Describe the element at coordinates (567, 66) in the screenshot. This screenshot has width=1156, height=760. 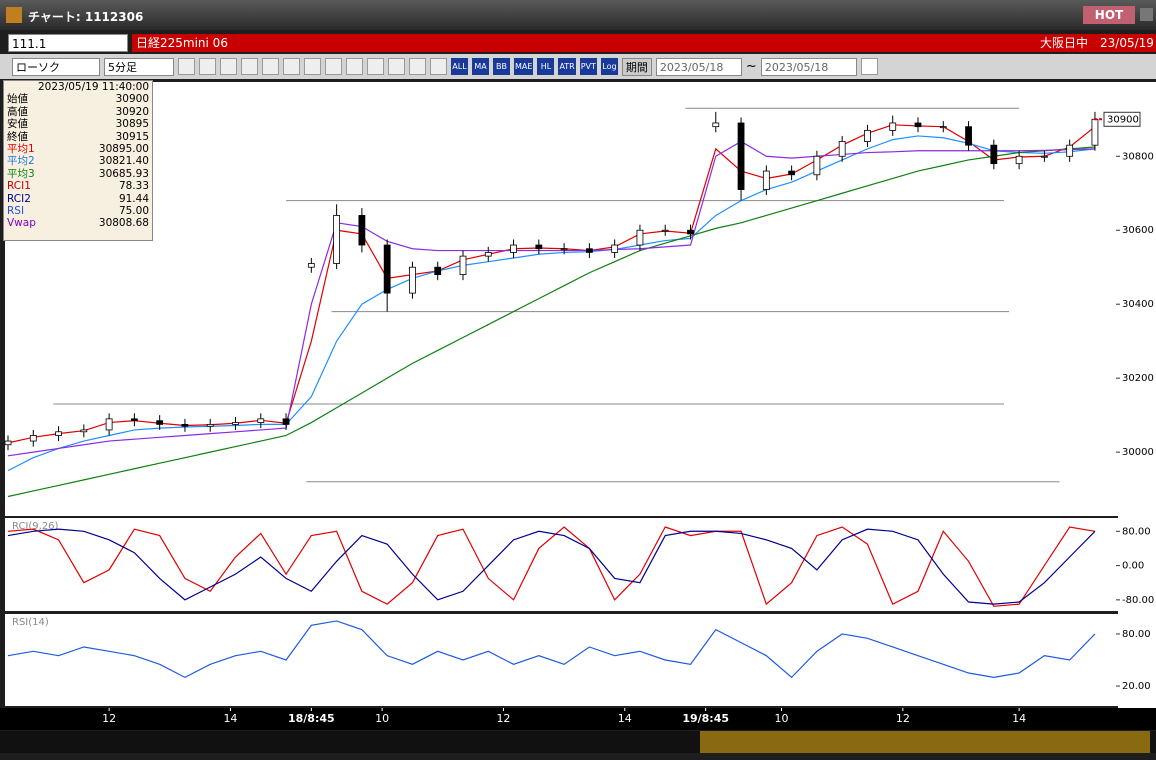
I see `indicator-button: ATR` at that location.